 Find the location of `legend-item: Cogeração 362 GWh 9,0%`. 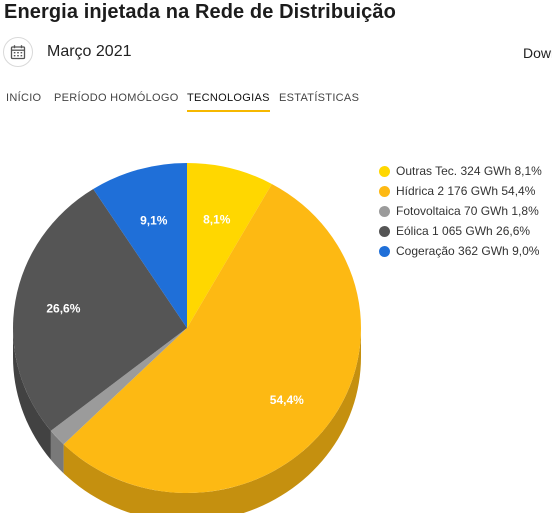

legend-item: Cogeração 362 GWh 9,0% is located at coordinates (460, 251).